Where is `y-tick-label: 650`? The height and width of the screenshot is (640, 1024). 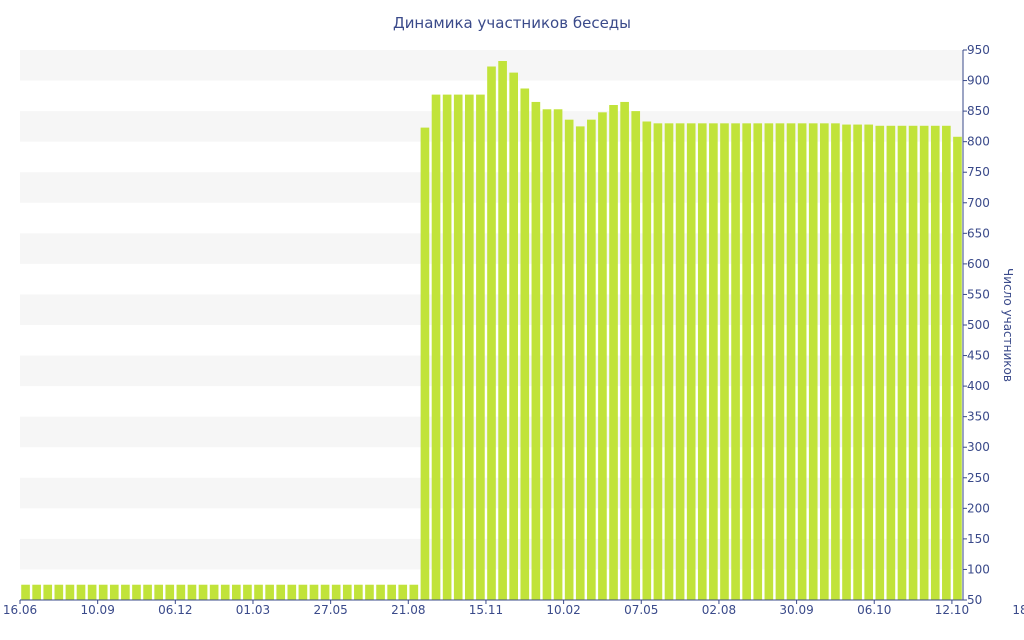
y-tick-label: 650 is located at coordinates (978, 233).